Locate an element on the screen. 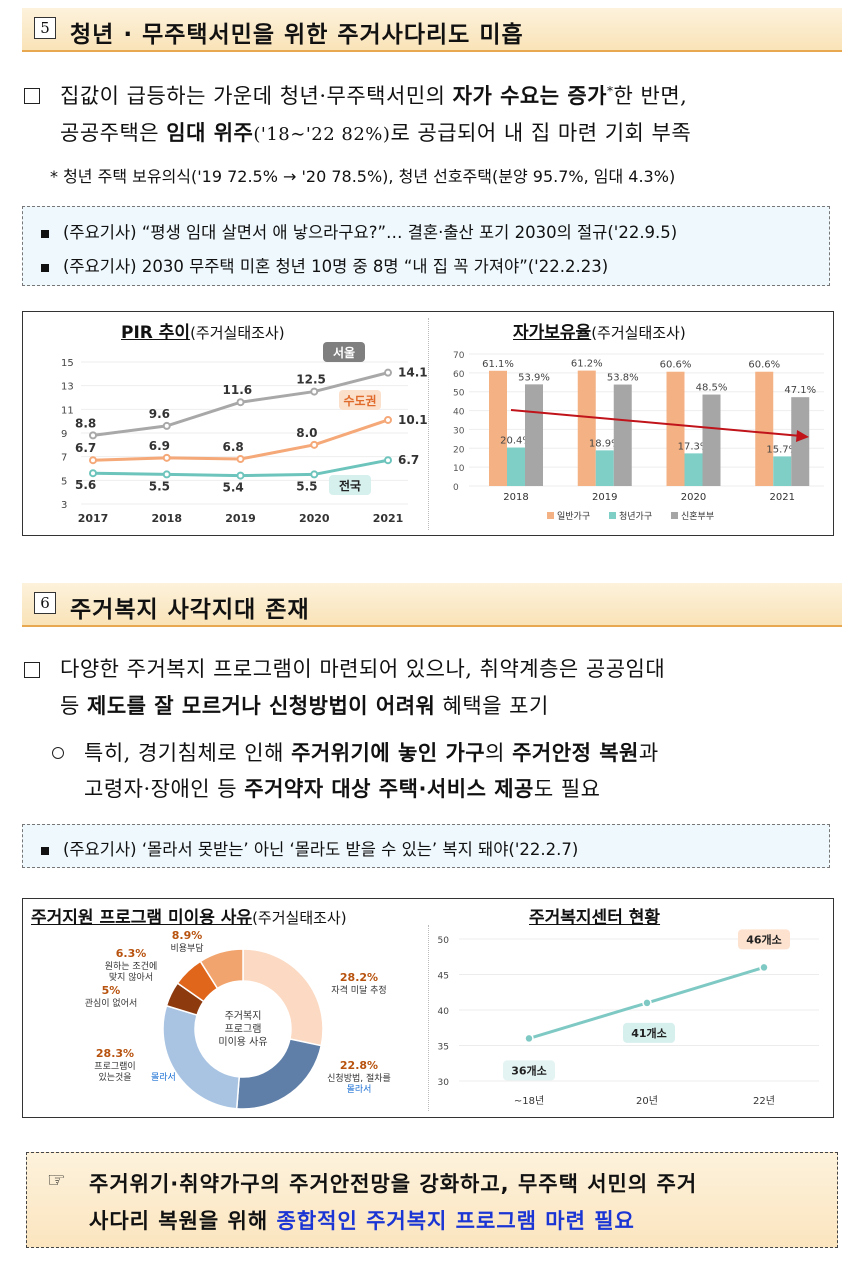  section5-title: 청년 · 무주택서민을 위한 주거사다리도 미흡 is located at coordinates (297, 35).